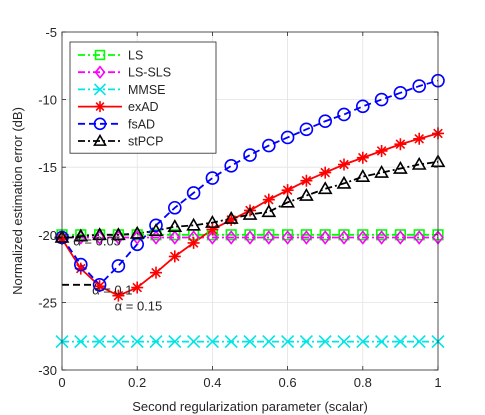 Image resolution: width=485 pixels, height=415 pixels. Describe the element at coordinates (61, 382) in the screenshot. I see `x-tick-label: 0` at that location.